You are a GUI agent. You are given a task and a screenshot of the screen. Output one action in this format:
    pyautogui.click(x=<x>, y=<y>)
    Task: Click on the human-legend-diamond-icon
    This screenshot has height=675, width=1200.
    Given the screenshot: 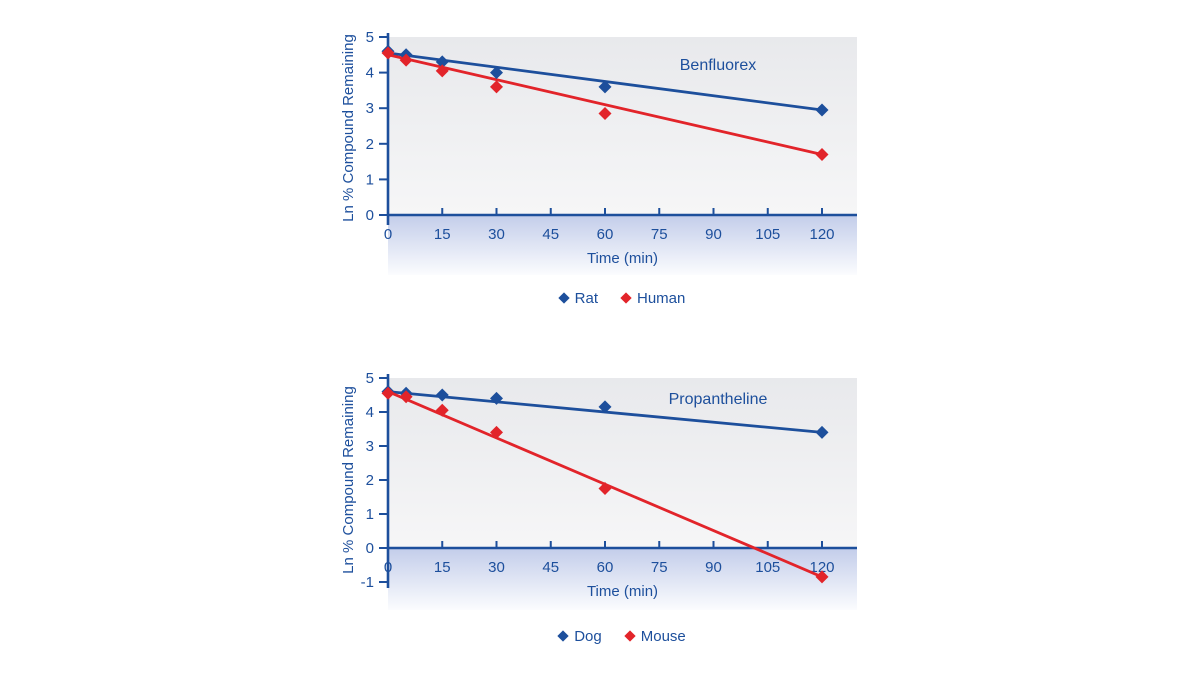 What is the action you would take?
    pyautogui.click(x=626, y=298)
    